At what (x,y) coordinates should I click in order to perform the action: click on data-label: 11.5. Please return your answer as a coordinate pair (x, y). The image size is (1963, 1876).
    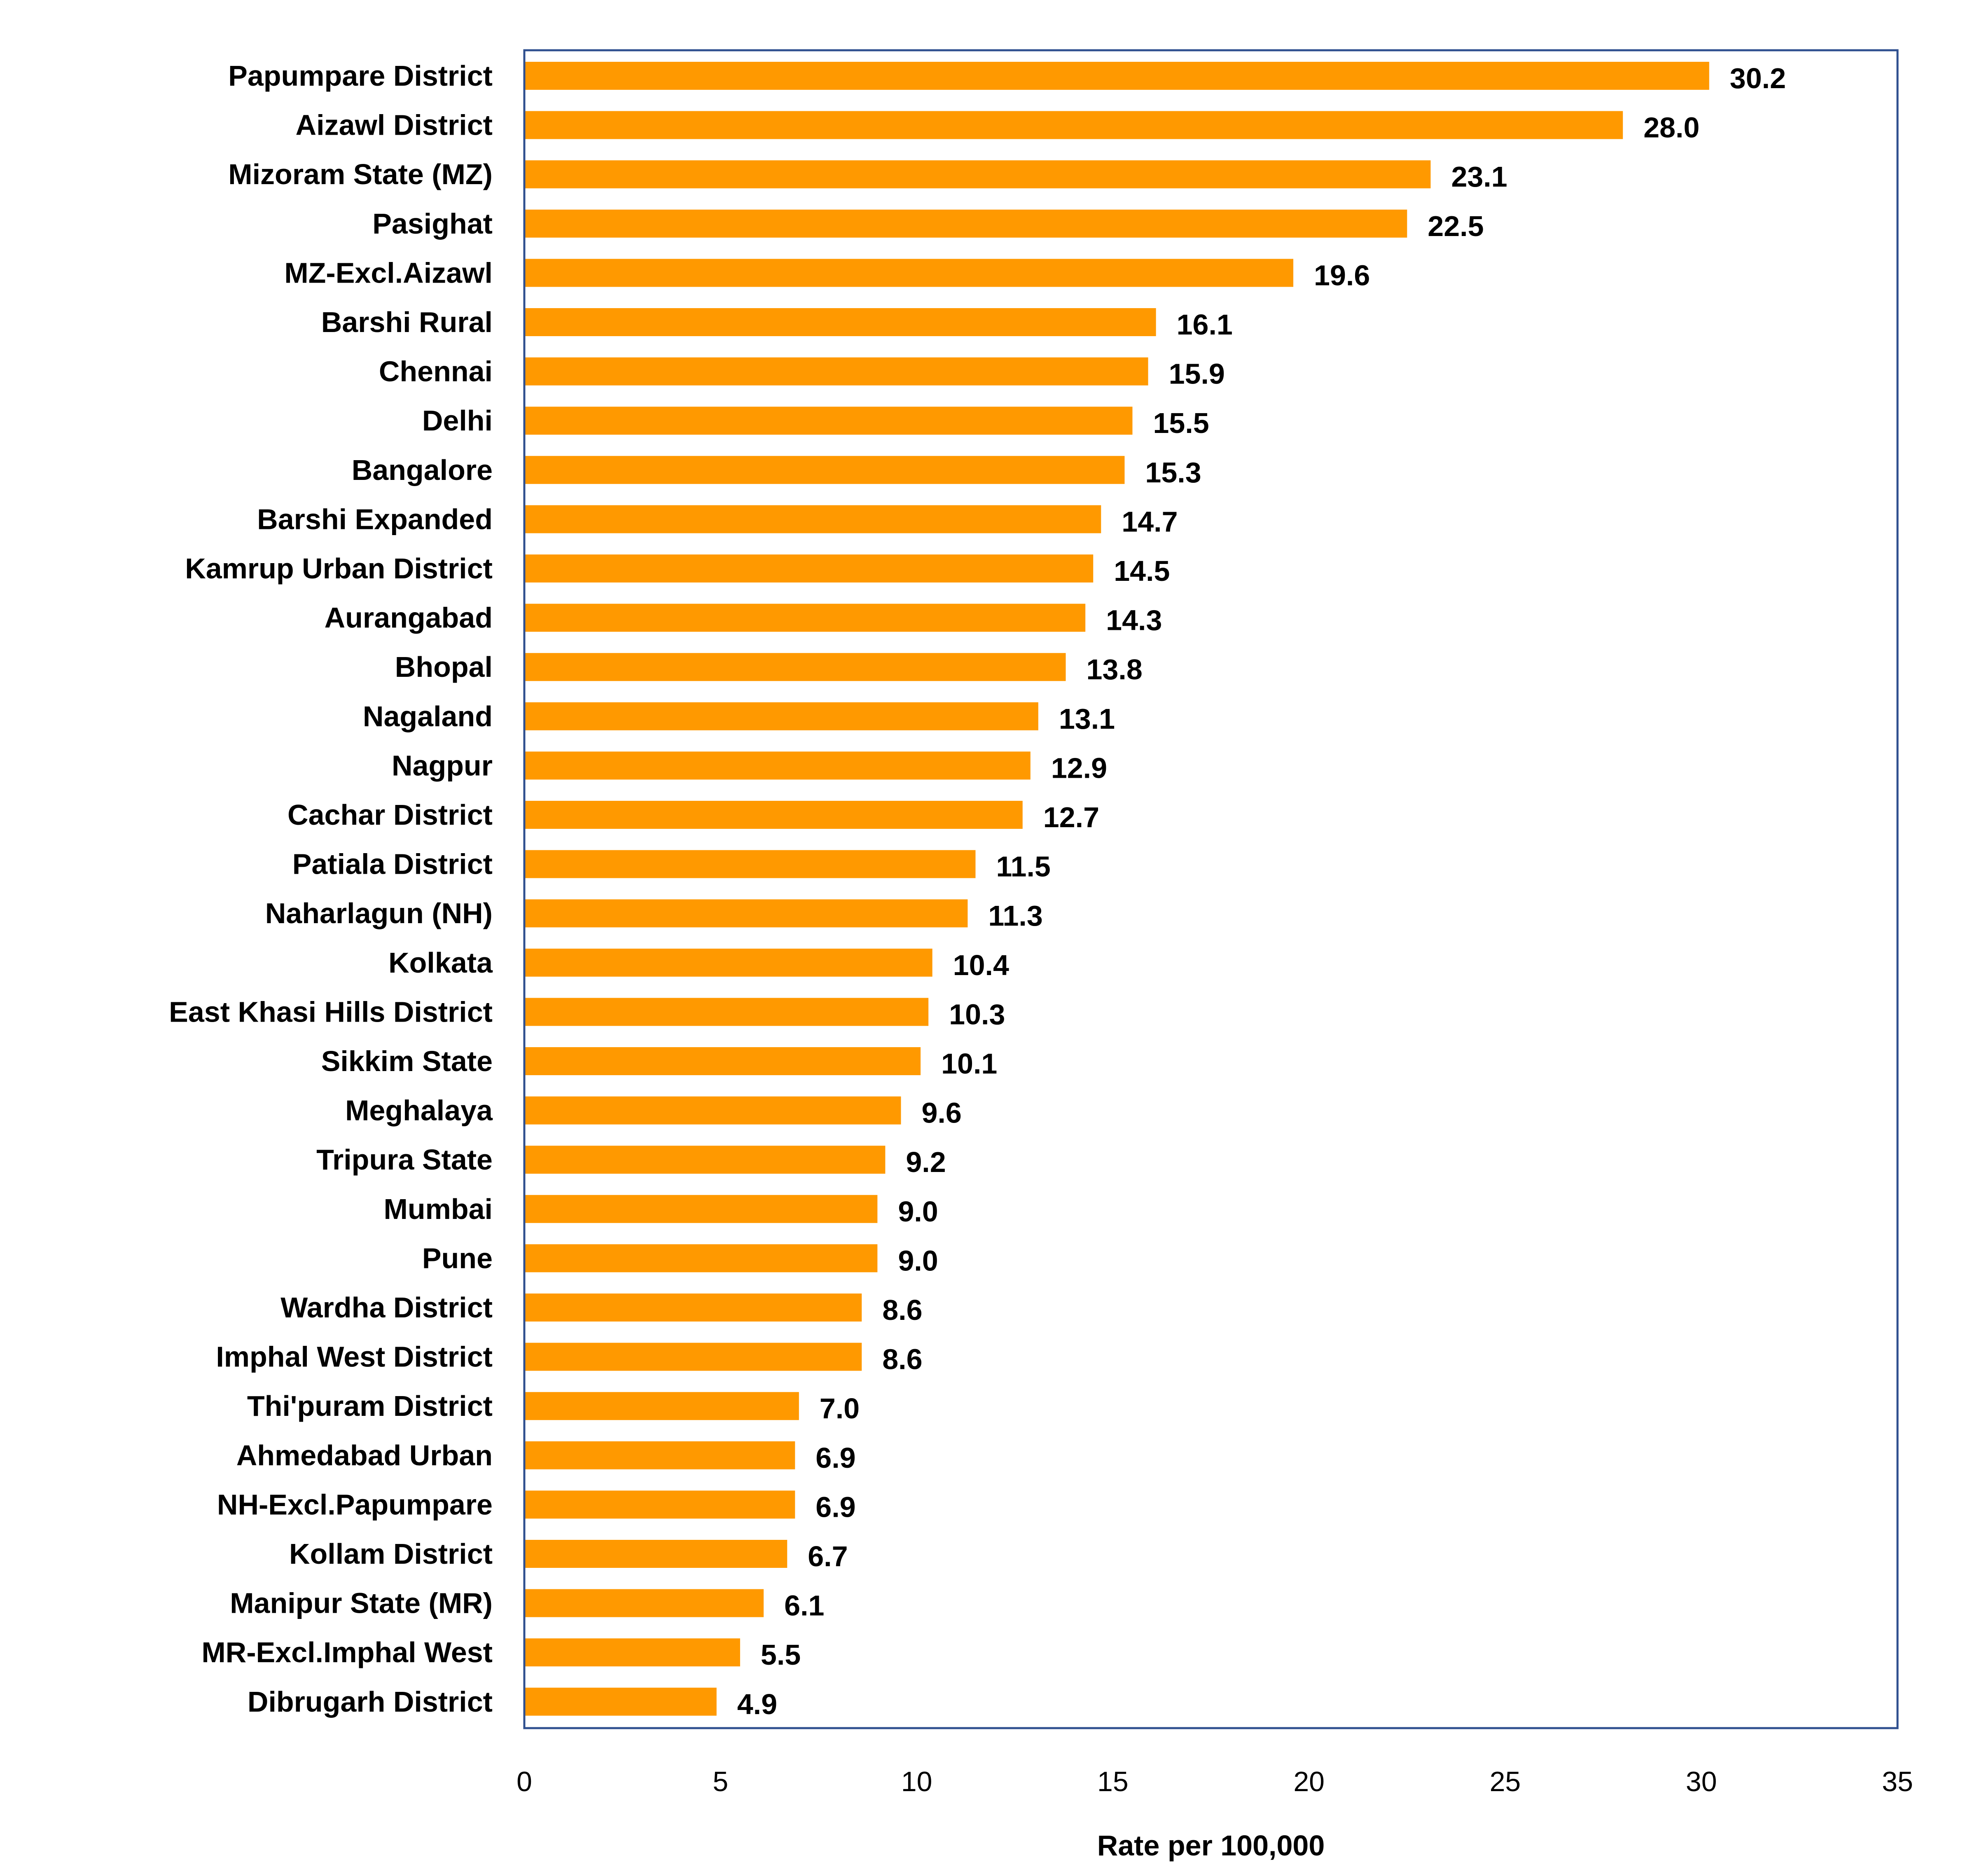
    Looking at the image, I should click on (1023, 867).